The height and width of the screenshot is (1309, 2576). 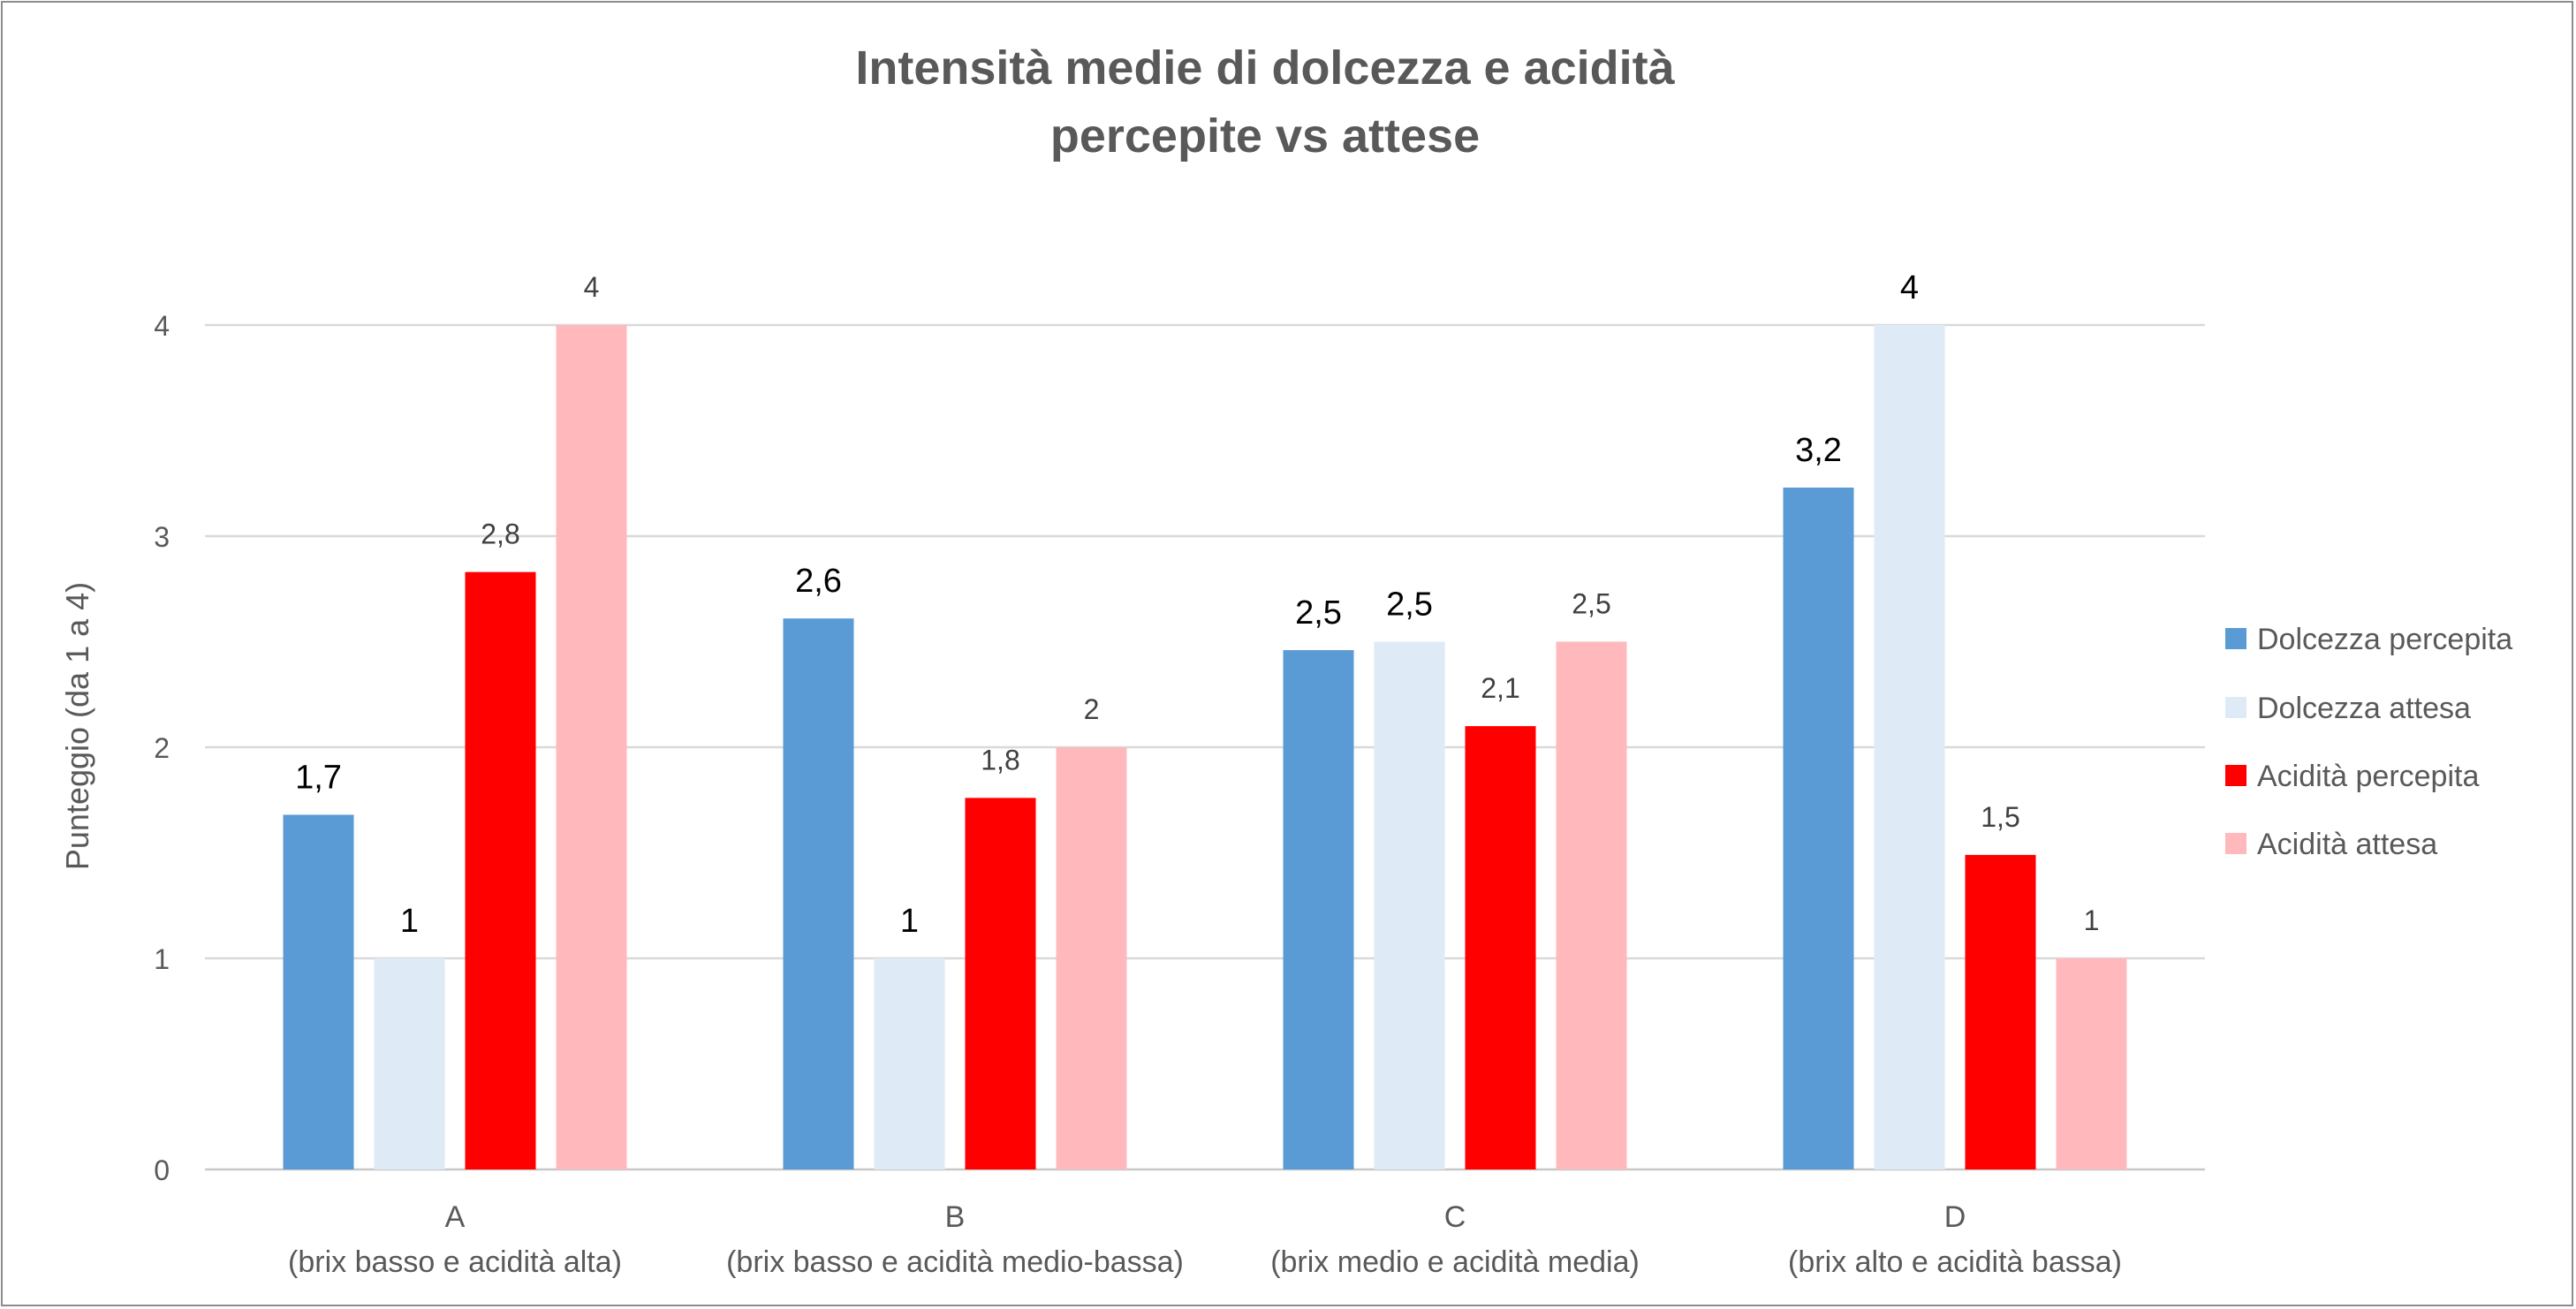 What do you see at coordinates (77, 726) in the screenshot?
I see `y-axis-label: Punteggio (da 1 a 4)` at bounding box center [77, 726].